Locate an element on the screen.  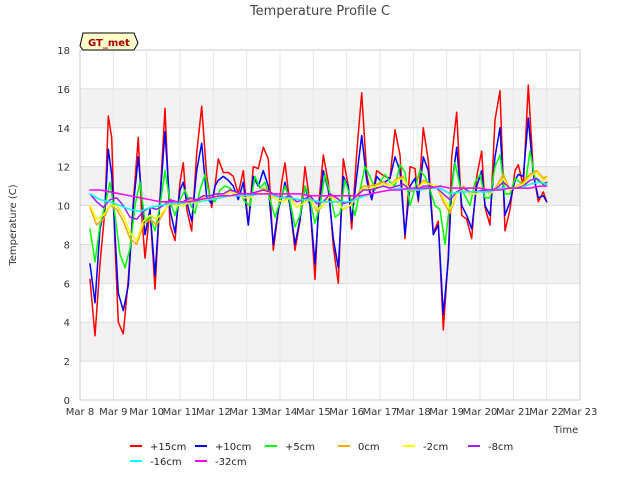
legend-label: +10cm is located at coordinates (233, 447).